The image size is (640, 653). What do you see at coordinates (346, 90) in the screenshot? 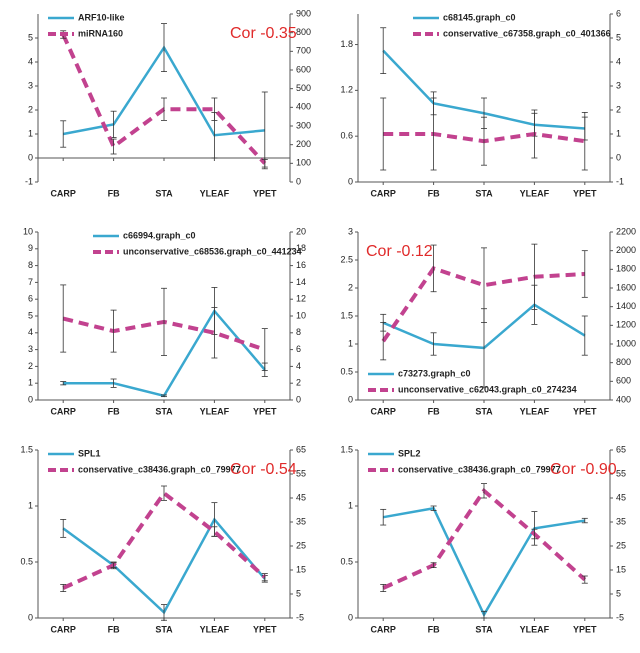
I see `y-tick-label: 1.2` at bounding box center [346, 90].